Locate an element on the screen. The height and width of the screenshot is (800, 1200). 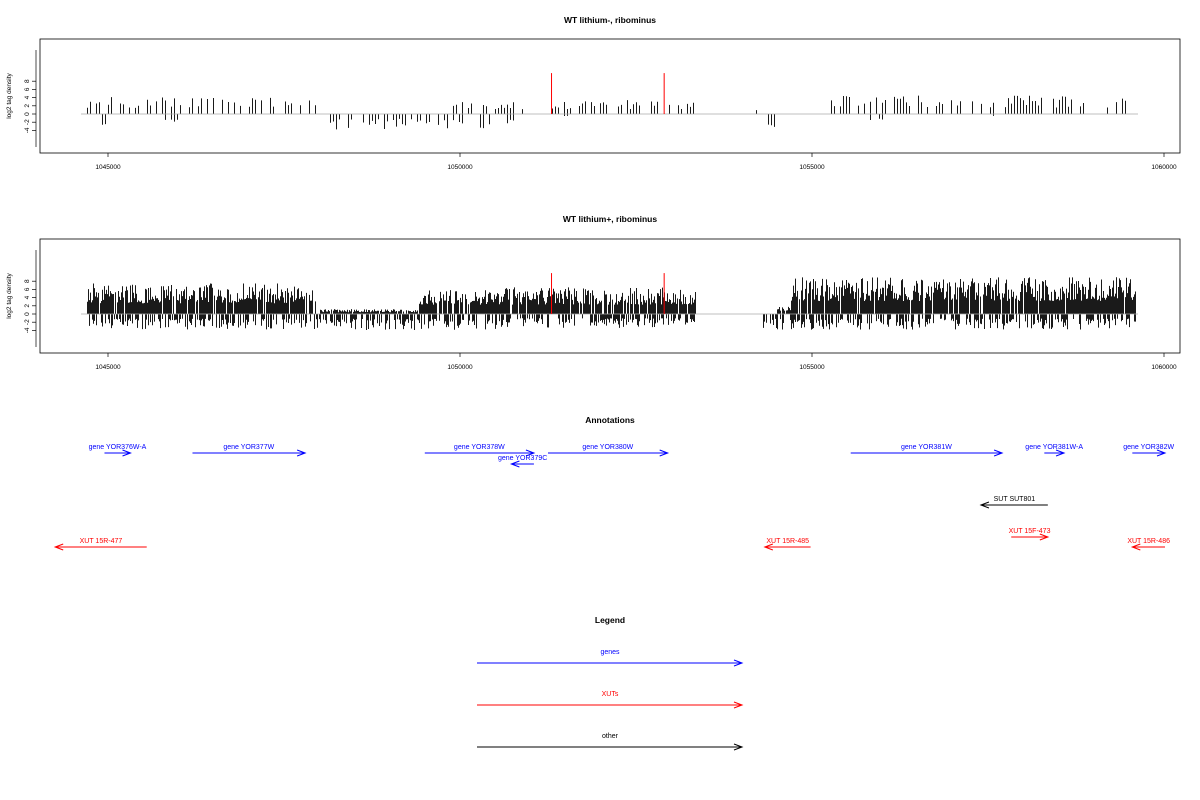
feature-label: gene YOR378W is located at coordinates (479, 447).